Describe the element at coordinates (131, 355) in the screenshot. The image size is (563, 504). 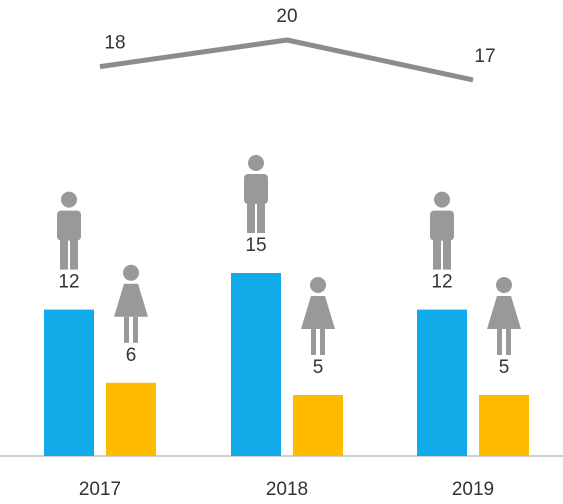
I see `bar-value-label: 6` at that location.